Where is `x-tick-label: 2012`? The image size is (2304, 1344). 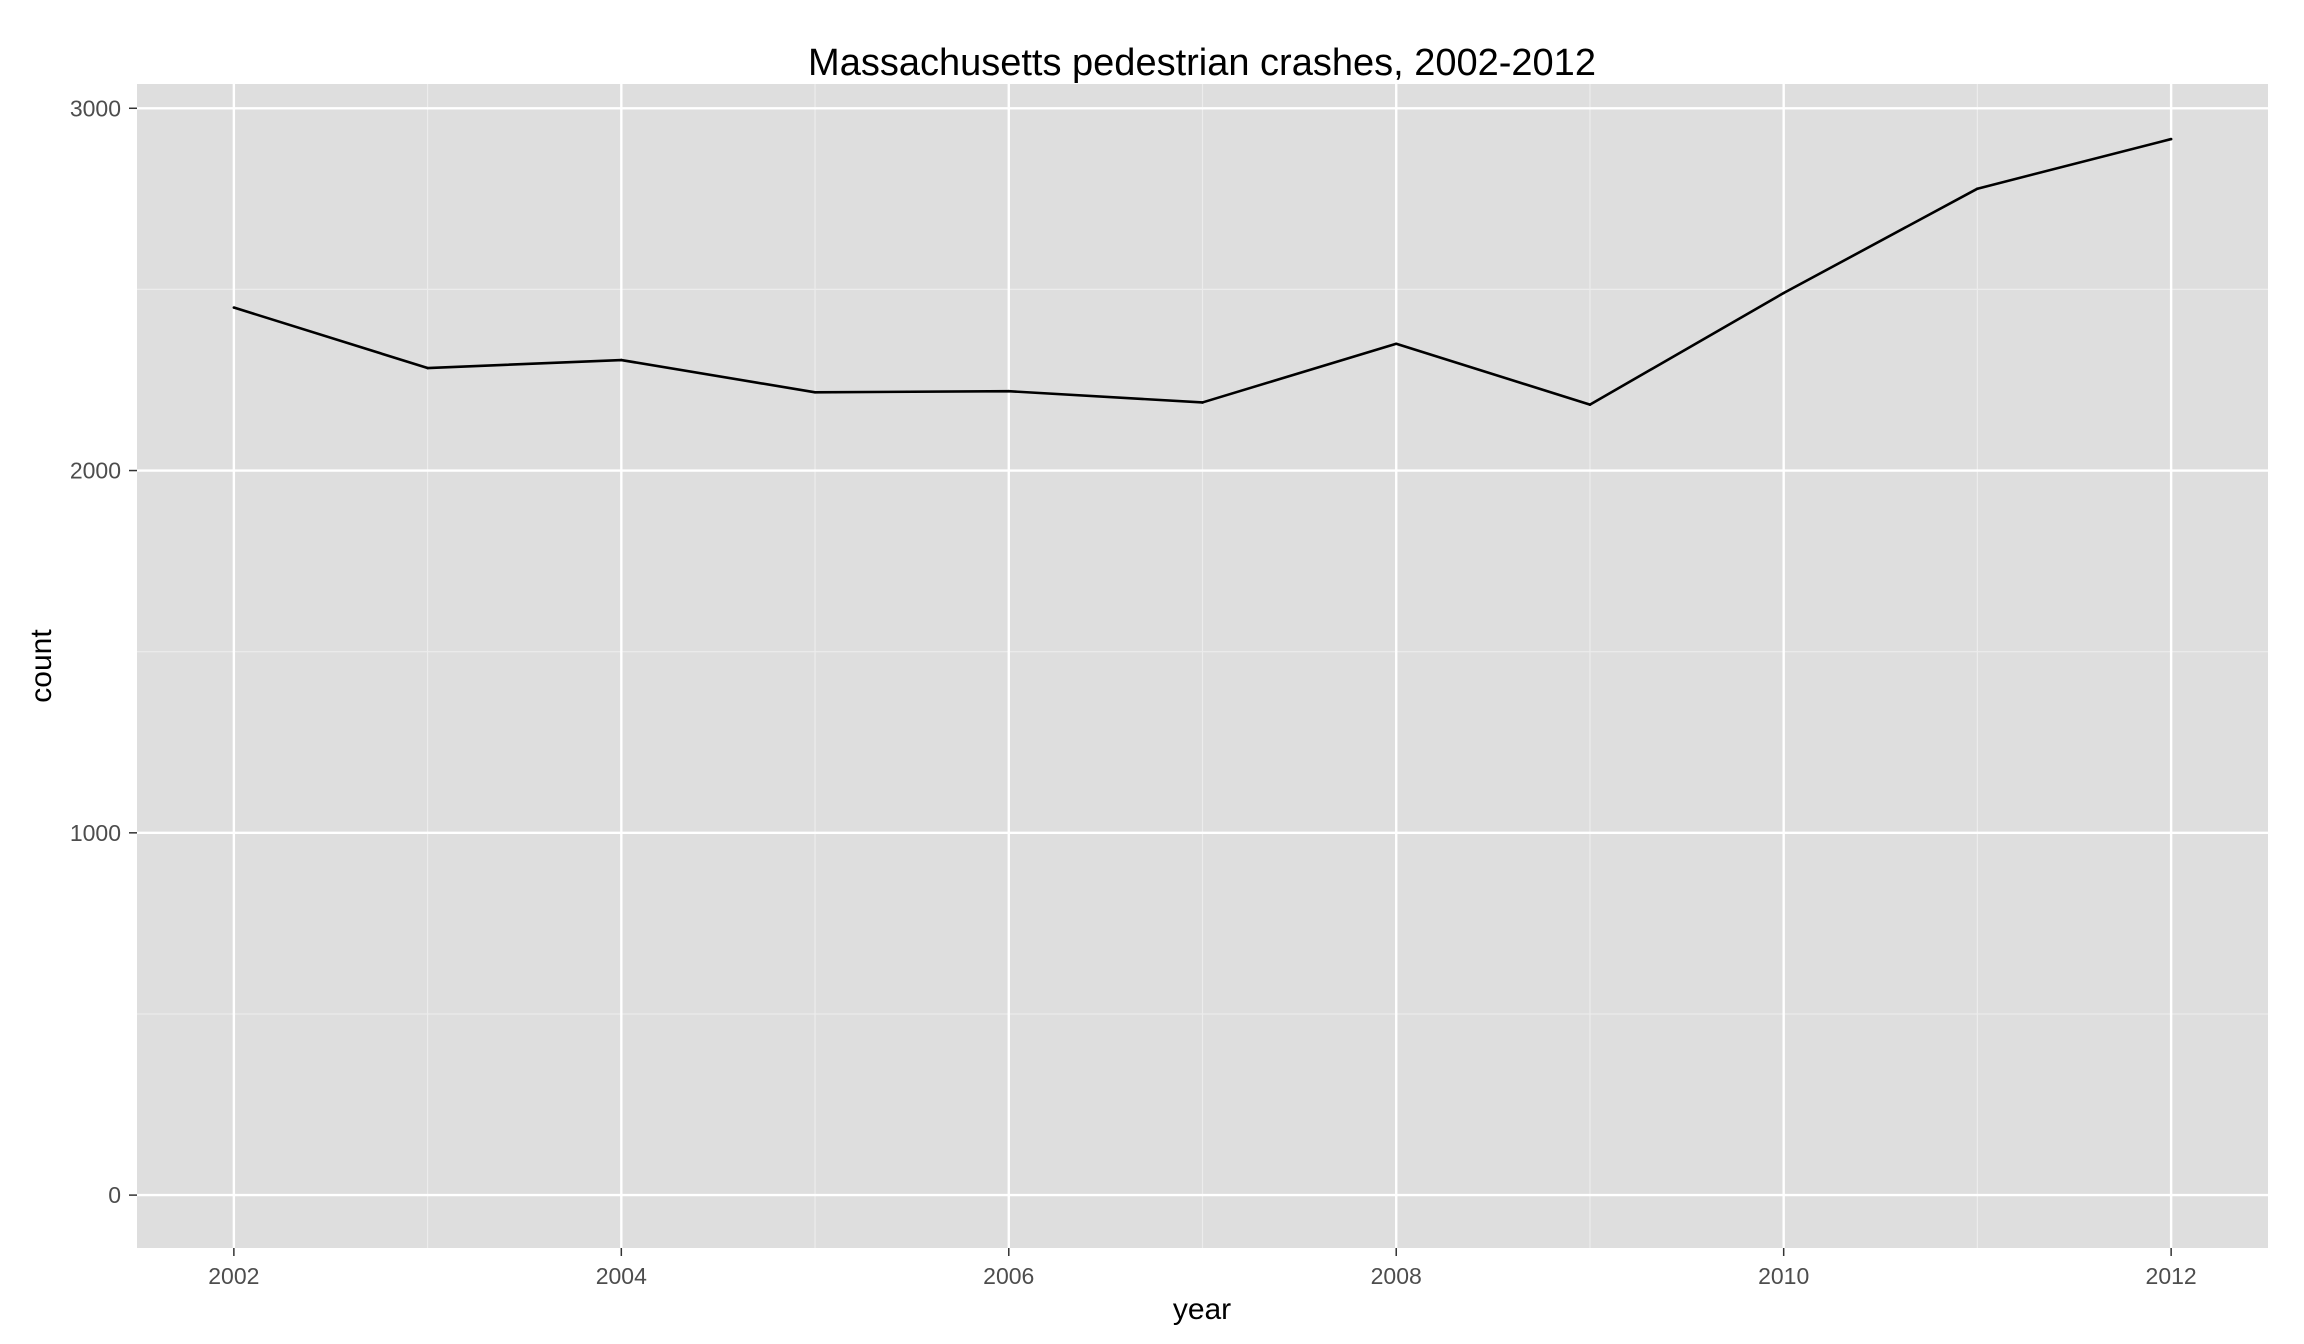
x-tick-label: 2012 is located at coordinates (2171, 1276).